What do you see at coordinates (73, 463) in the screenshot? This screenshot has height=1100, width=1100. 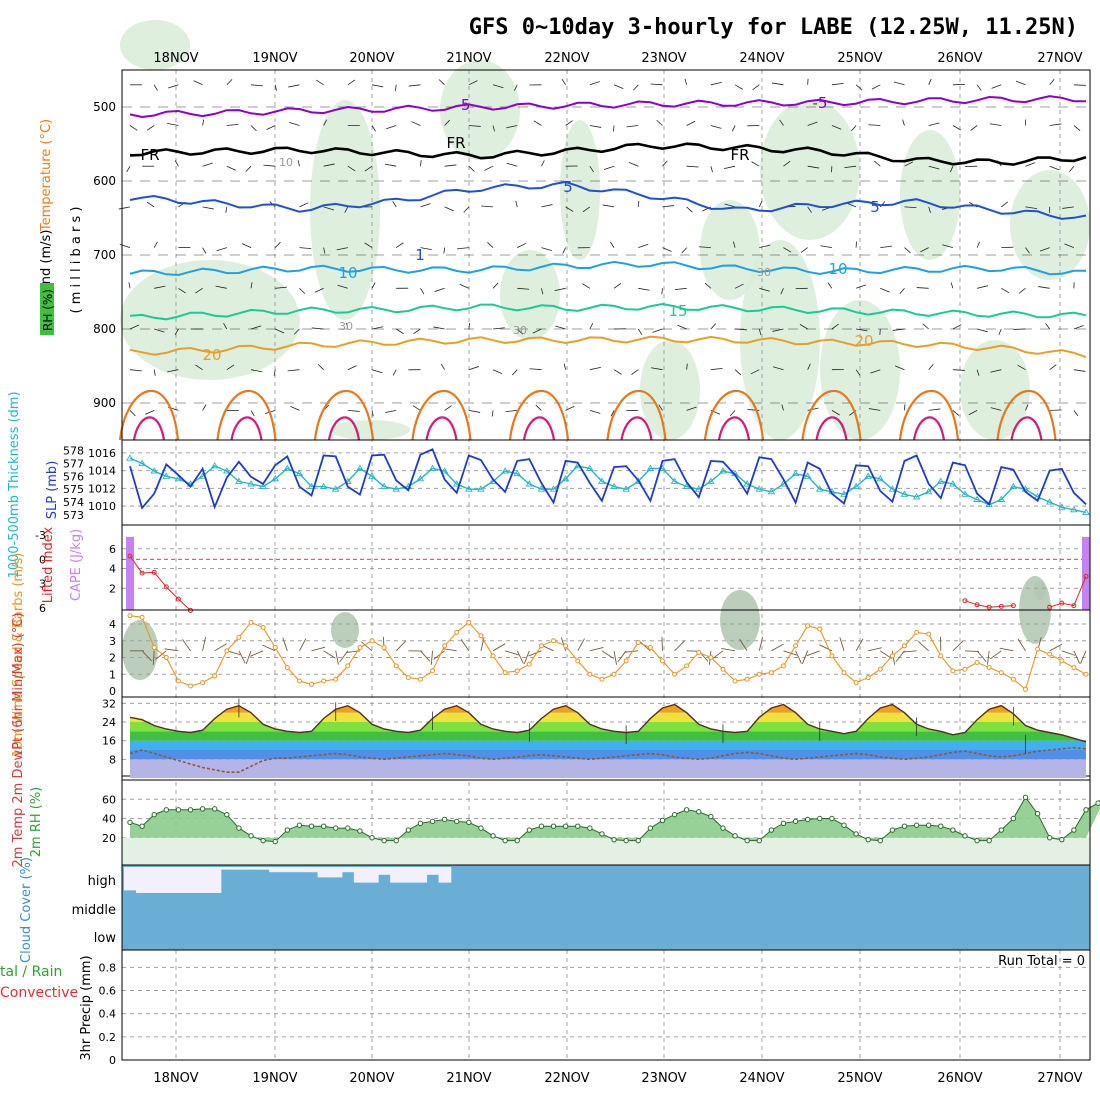 I see `thickness-tick-label: 577` at bounding box center [73, 463].